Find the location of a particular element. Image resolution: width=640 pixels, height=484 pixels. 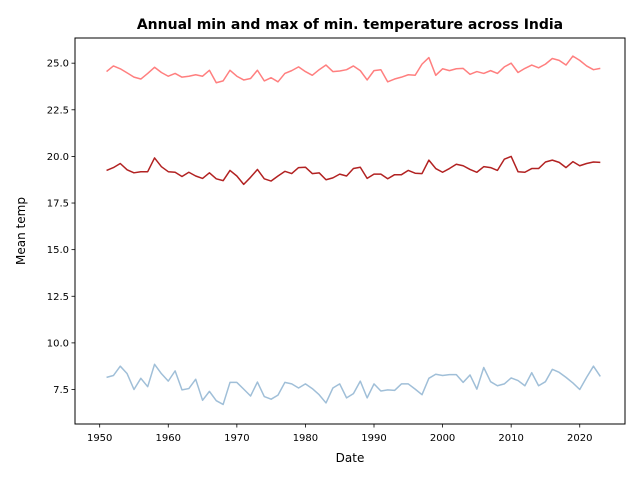

y-tick-label: 17.5 is located at coordinates (58, 204).